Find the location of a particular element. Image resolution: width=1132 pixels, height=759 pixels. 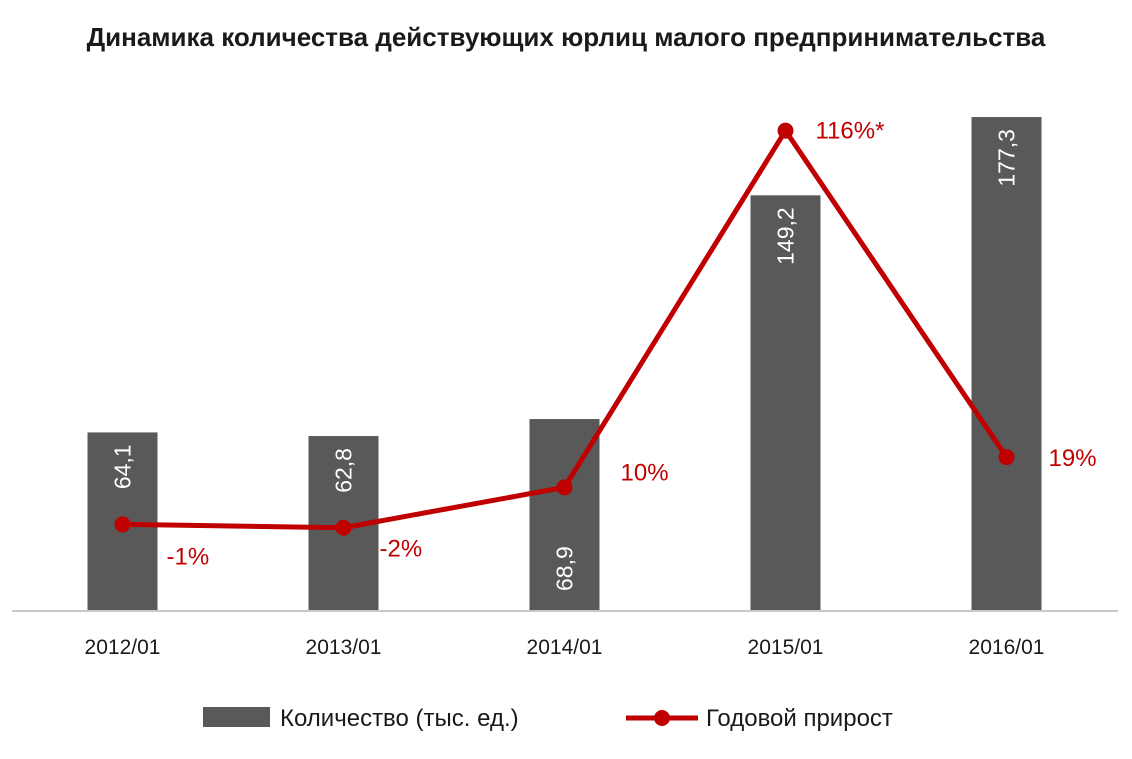

bar-value-label: 68,9 is located at coordinates (565, 568).